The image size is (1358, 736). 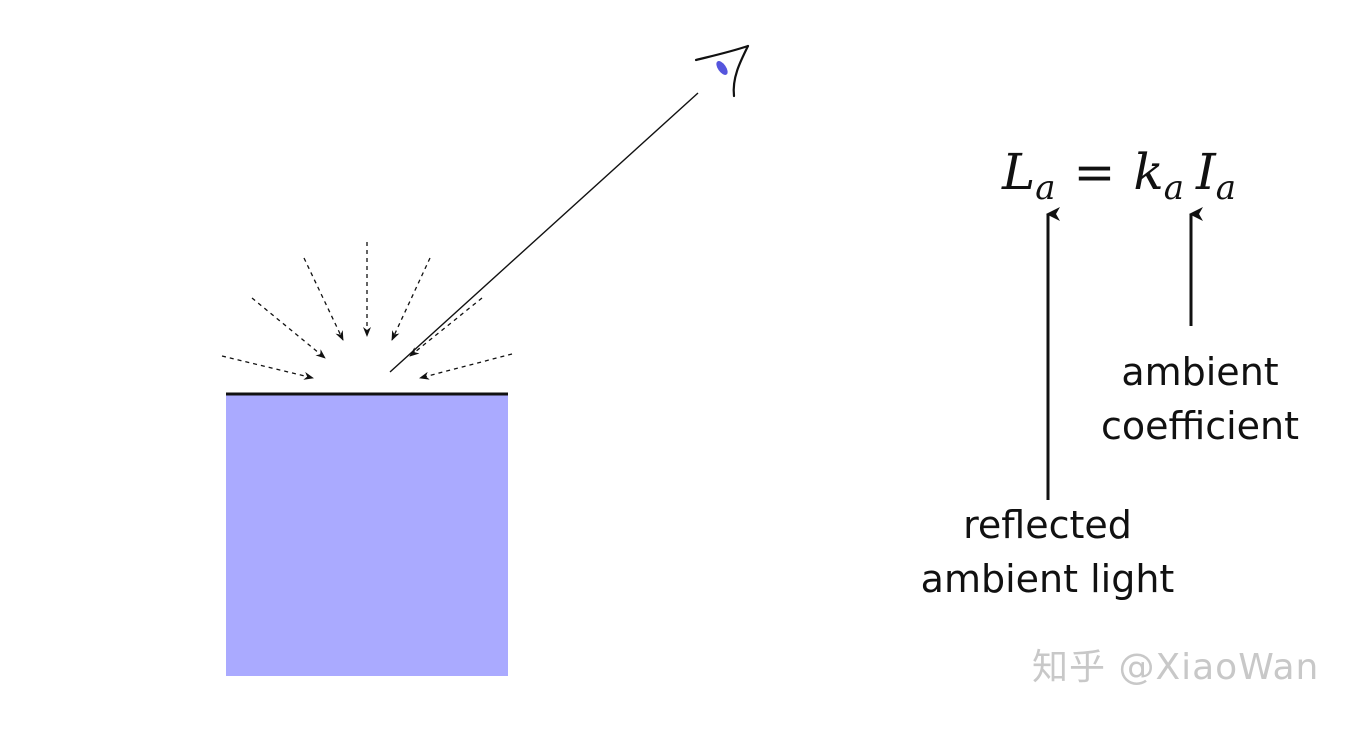 I want to click on equation-coef: k, so click(x=1148, y=172).